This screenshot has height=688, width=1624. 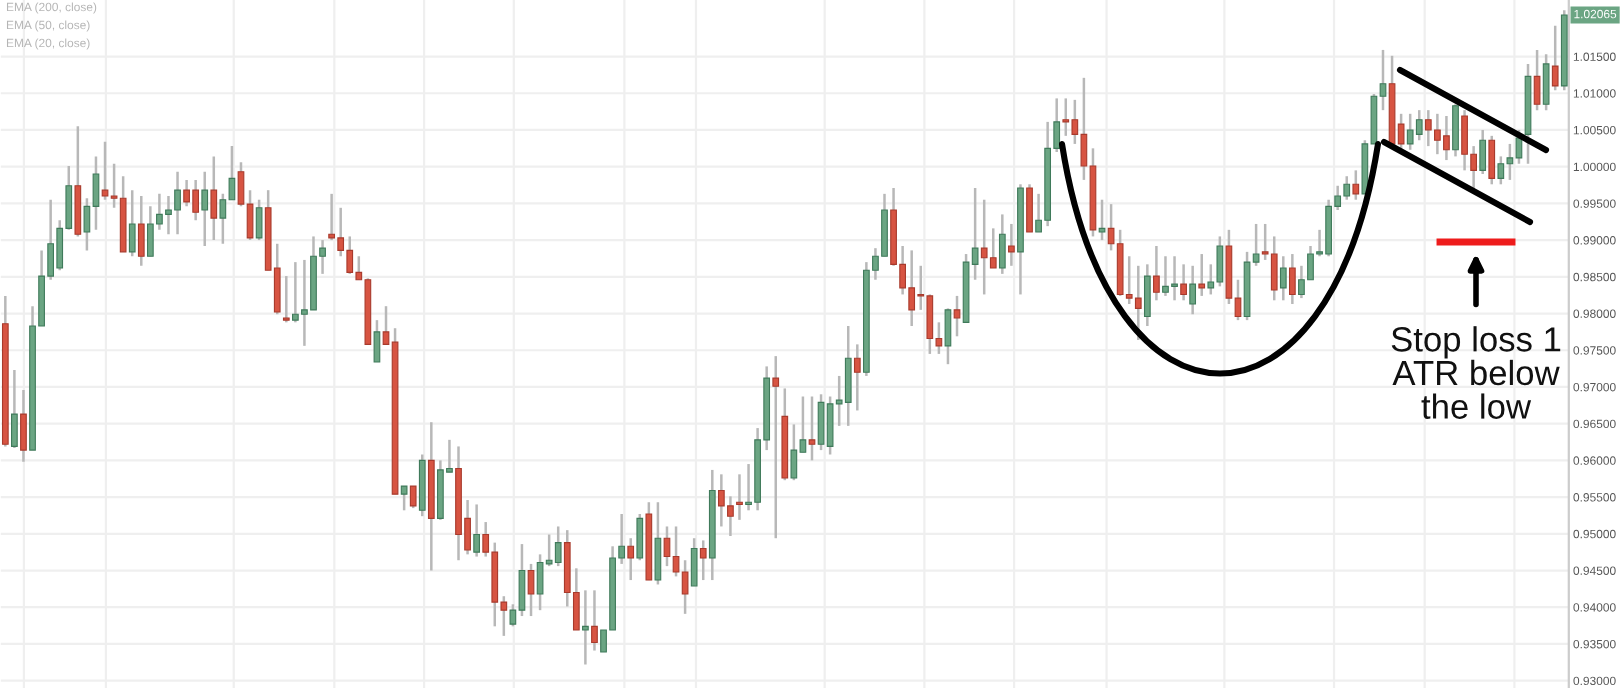 What do you see at coordinates (1476, 372) in the screenshot?
I see `annotation: Stop loss 1 ATR below the low` at bounding box center [1476, 372].